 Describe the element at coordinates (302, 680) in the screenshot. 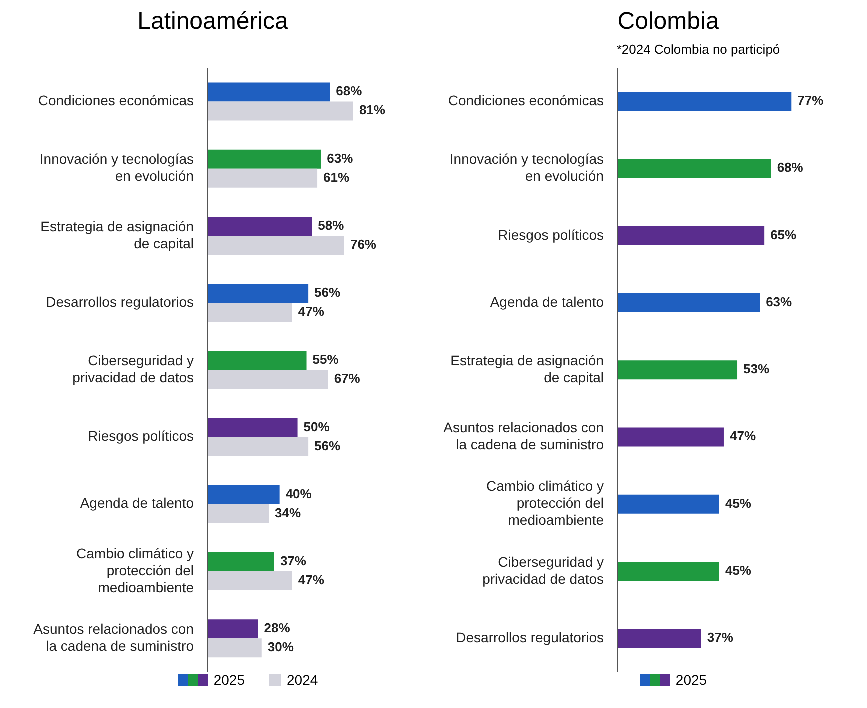

I see `legend-label: 2024` at that location.